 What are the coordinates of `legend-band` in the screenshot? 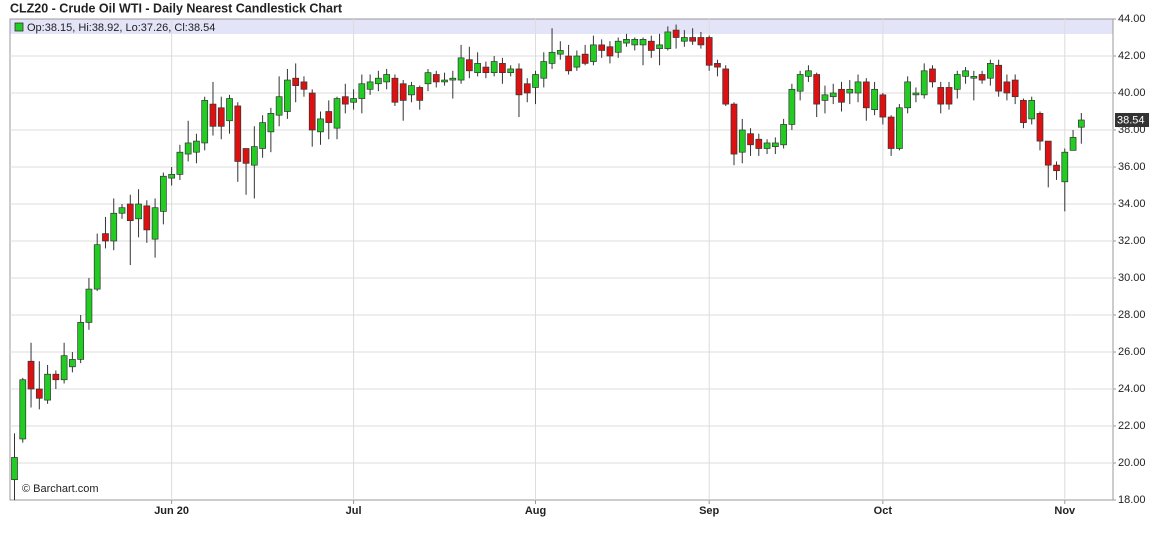 It's located at (561, 26).